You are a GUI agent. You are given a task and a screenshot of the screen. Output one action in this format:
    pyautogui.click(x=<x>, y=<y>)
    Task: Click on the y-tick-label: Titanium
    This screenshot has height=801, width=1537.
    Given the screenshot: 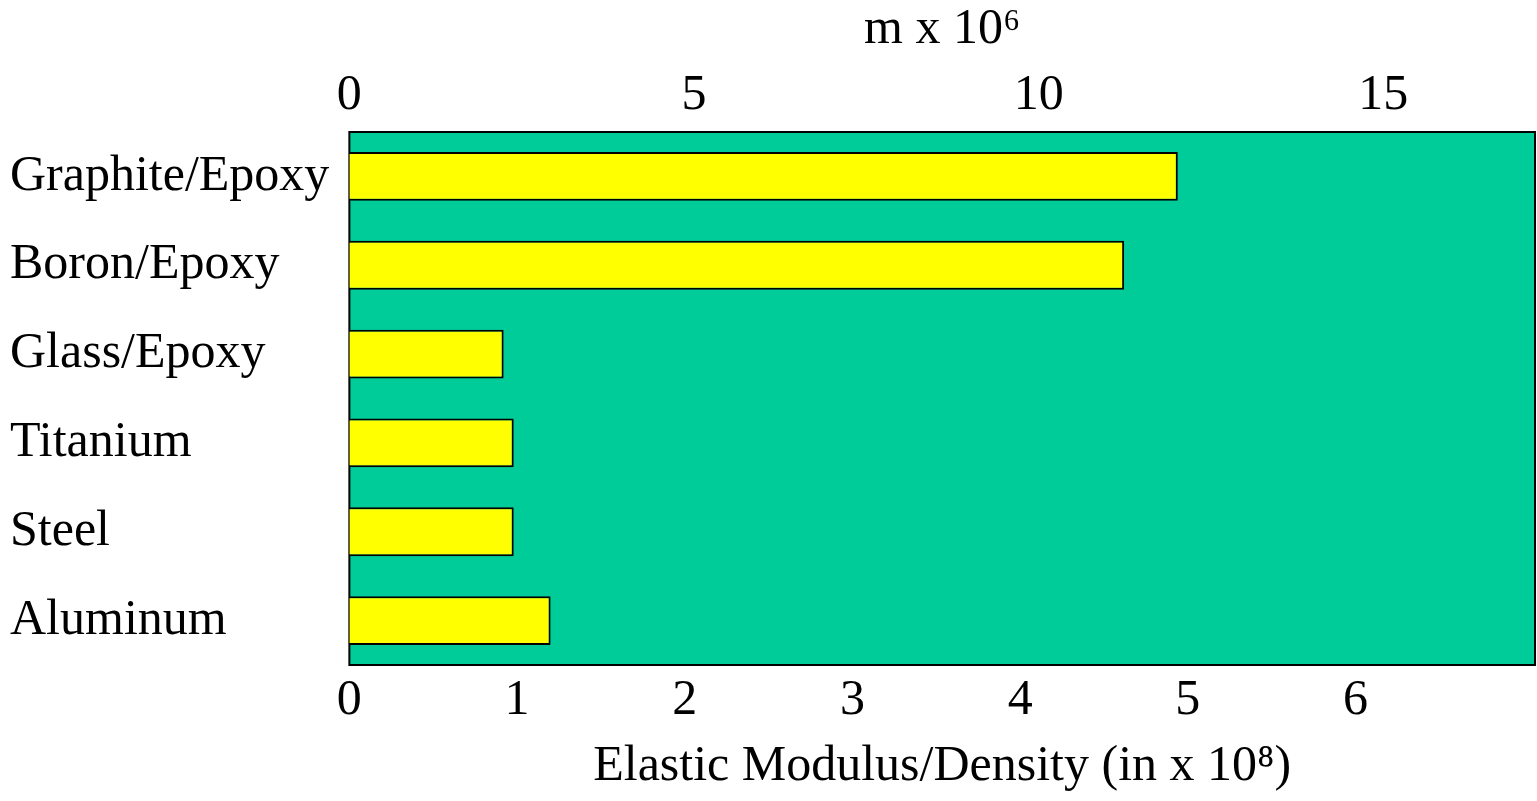 What is the action you would take?
    pyautogui.click(x=101, y=439)
    